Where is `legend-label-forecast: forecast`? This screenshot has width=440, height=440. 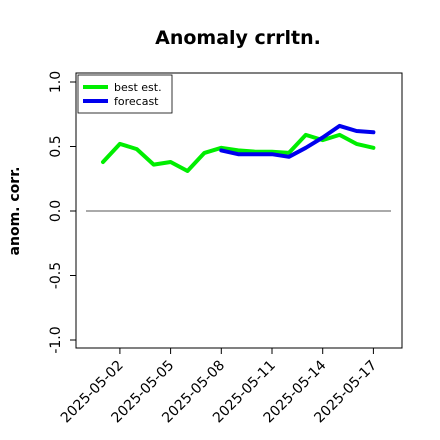
legend-label-forecast: forecast is located at coordinates (136, 101).